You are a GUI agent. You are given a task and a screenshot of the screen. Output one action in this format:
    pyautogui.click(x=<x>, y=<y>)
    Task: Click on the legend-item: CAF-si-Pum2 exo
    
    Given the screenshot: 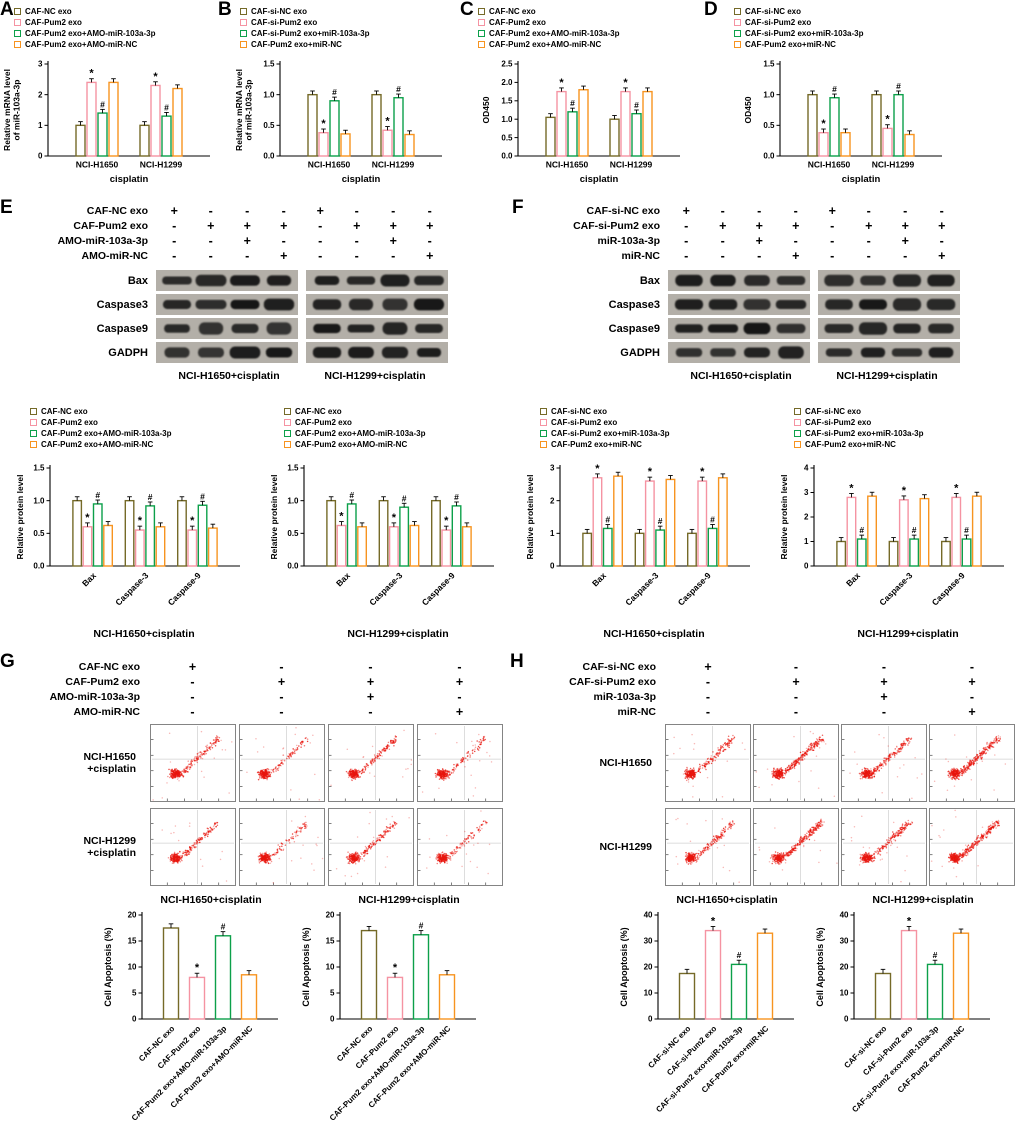 What is the action you would take?
    pyautogui.click(x=798, y=22)
    